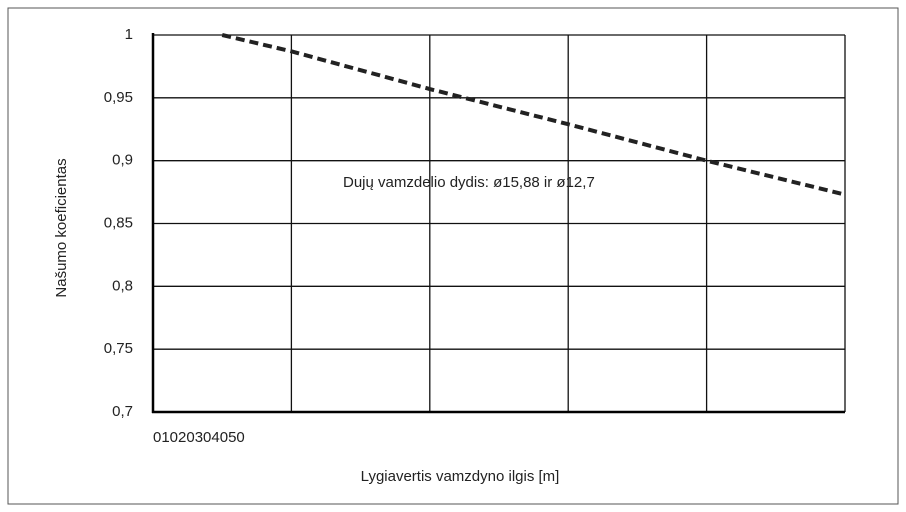 This screenshot has height=512, width=906. Describe the element at coordinates (169, 437) in the screenshot. I see `x-tick-label: 10` at that location.